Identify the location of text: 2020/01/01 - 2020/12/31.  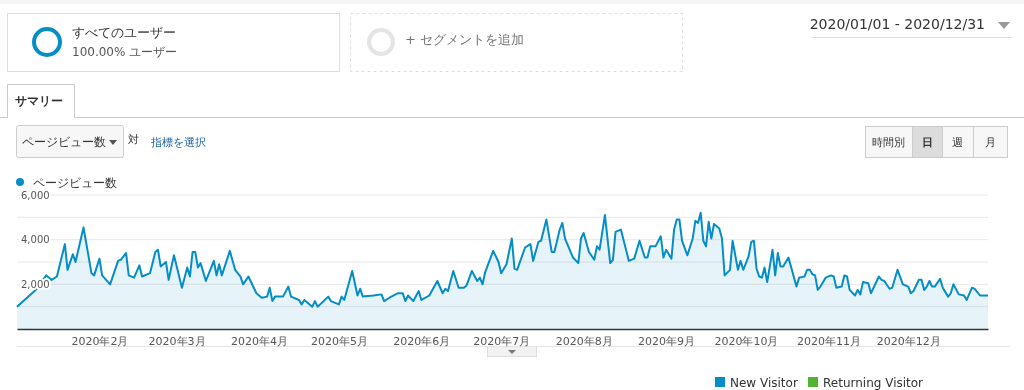
(897, 24).